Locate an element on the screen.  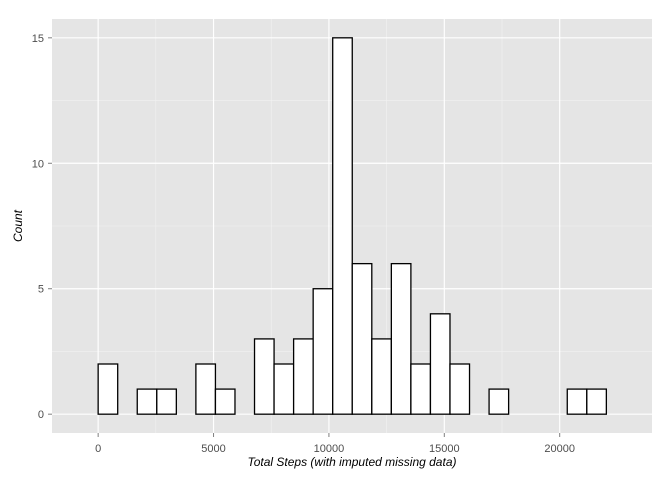
x-axis-title: Total Steps (with imputed missing data) is located at coordinates (352, 462).